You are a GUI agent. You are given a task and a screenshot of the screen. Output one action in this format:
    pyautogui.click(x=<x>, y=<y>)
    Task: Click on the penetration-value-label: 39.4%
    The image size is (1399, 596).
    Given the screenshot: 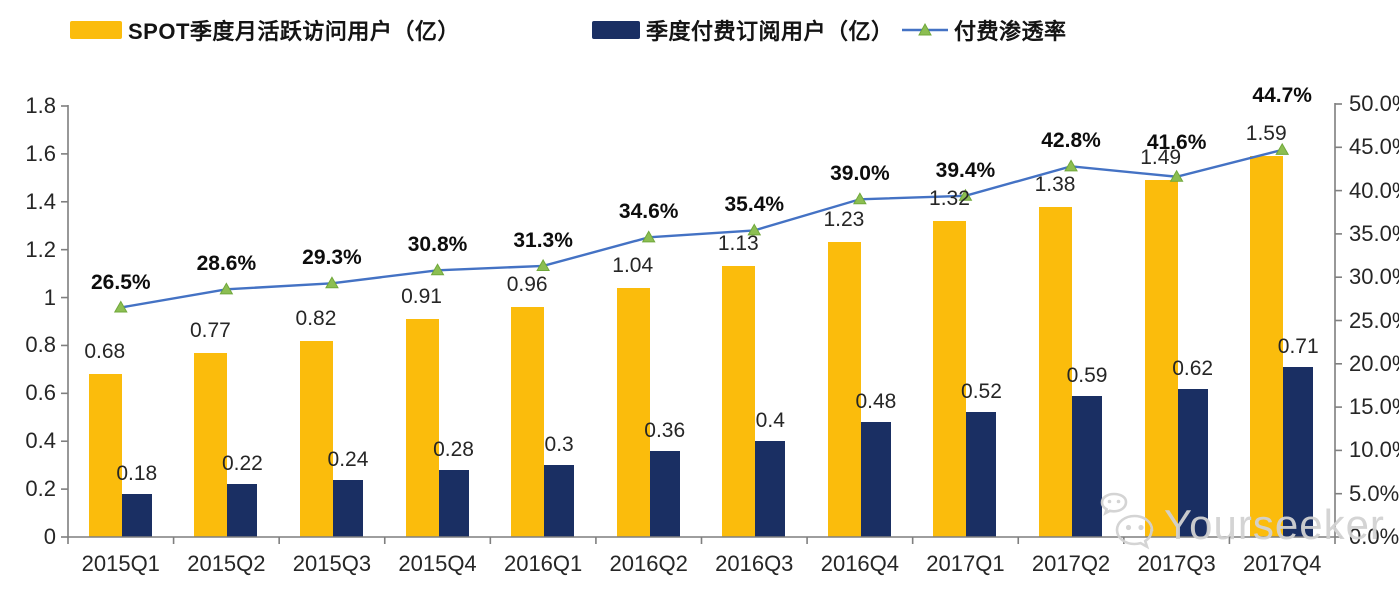 What is the action you would take?
    pyautogui.click(x=965, y=170)
    